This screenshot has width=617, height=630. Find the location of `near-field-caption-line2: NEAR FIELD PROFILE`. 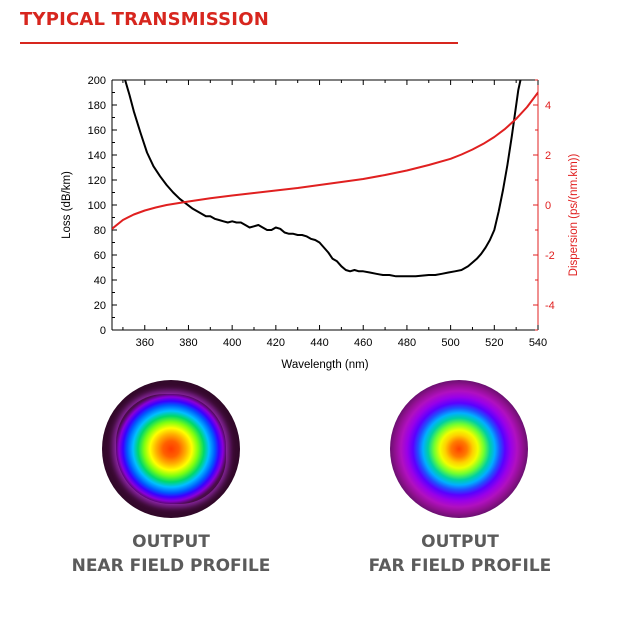

near-field-caption-line2: NEAR FIELD PROFILE is located at coordinates (171, 566).